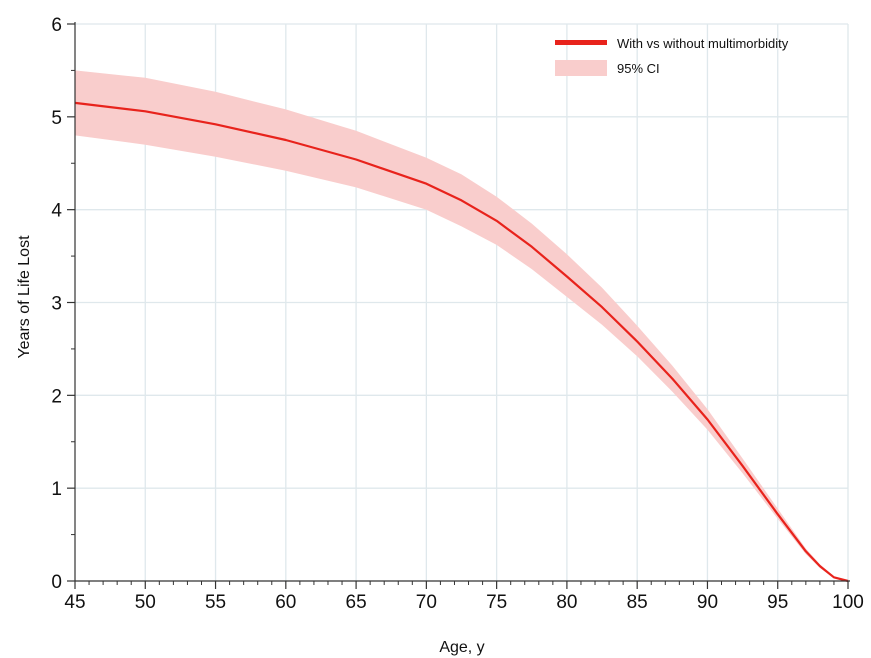 The width and height of the screenshot is (871, 658). I want to click on y-axis-title: Years of Life Lost, so click(24, 297).